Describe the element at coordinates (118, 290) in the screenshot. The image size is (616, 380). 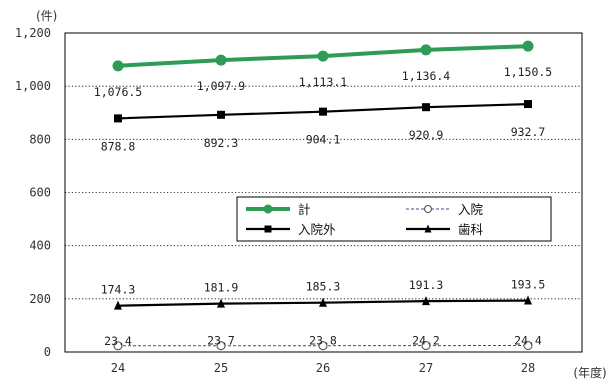
I see `data-label: 174.3` at that location.